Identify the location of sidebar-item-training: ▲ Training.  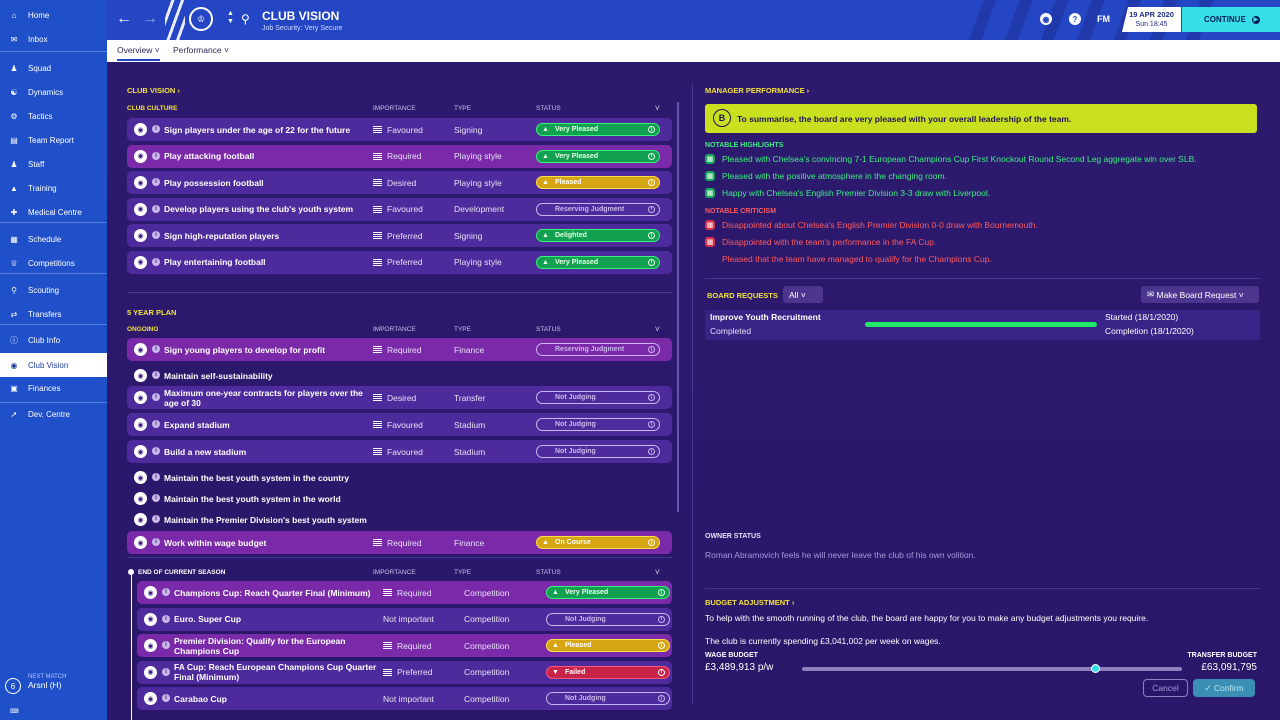
(53, 188).